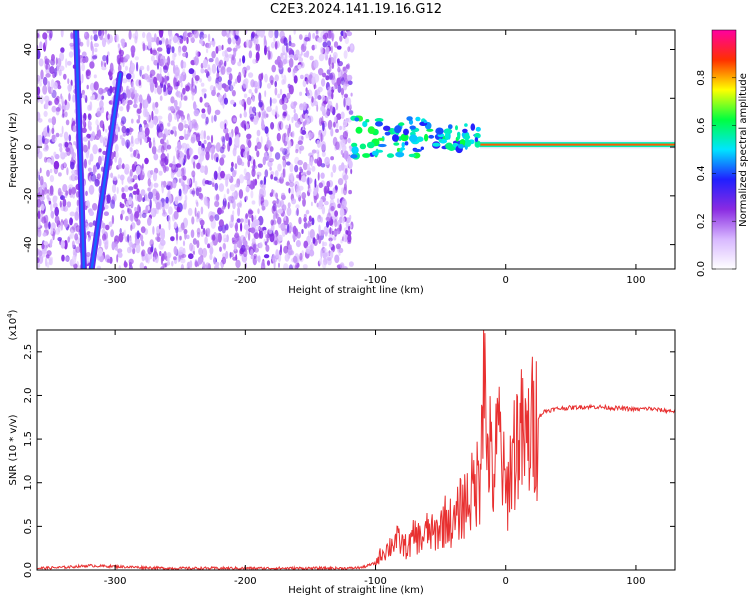  Describe the element at coordinates (375, 581) in the screenshot. I see `x-tick-label: -100` at that location.